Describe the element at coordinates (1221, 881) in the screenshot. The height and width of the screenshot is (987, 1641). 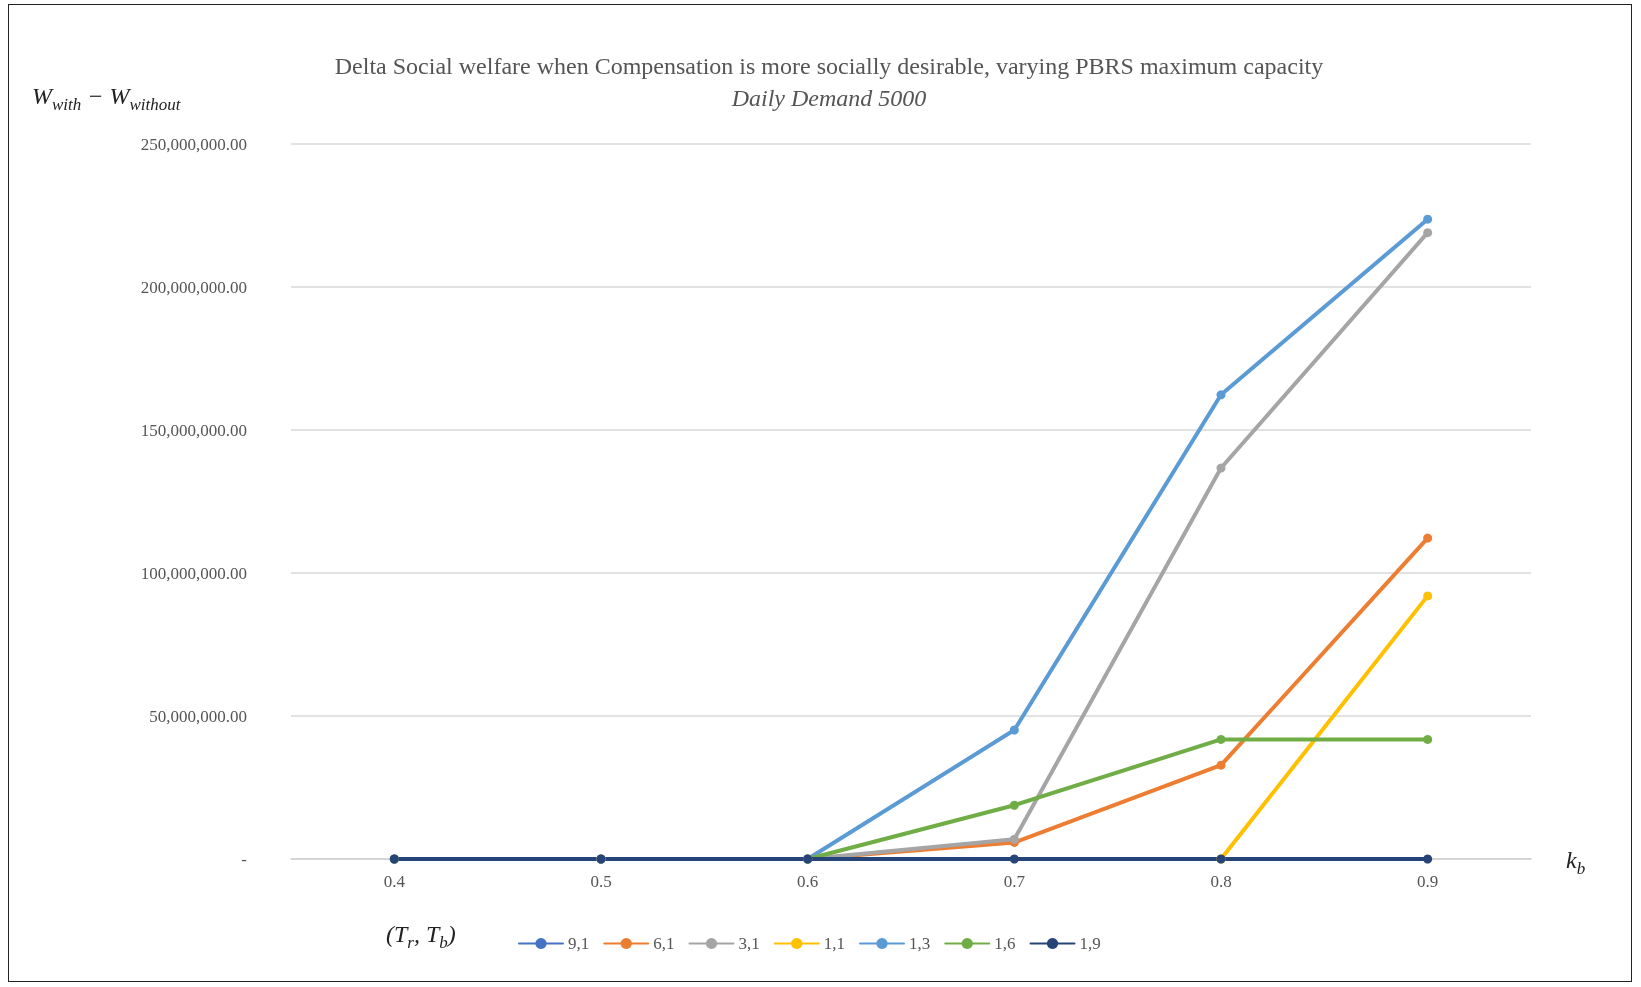
I see `x-tick-label: 0.8` at that location.